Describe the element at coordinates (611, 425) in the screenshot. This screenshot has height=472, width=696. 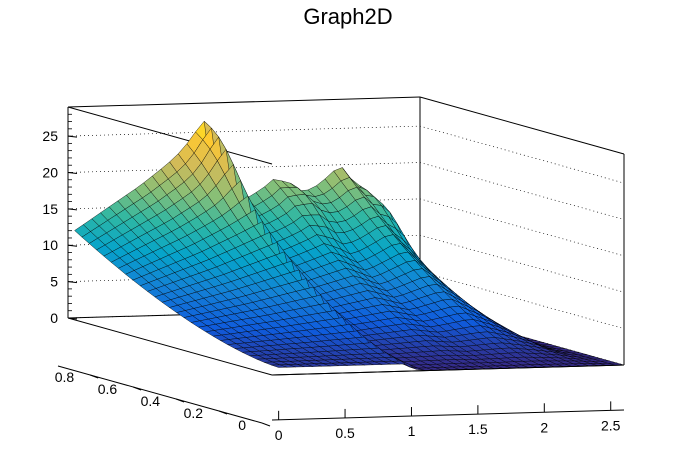
I see `x-tick-label: 2.5` at that location.